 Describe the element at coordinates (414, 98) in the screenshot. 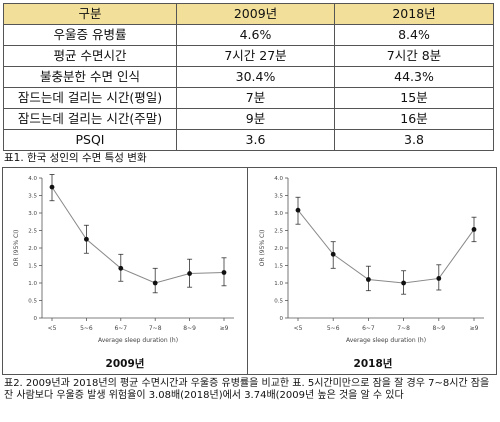

I see `cell-2018: 15분` at that location.